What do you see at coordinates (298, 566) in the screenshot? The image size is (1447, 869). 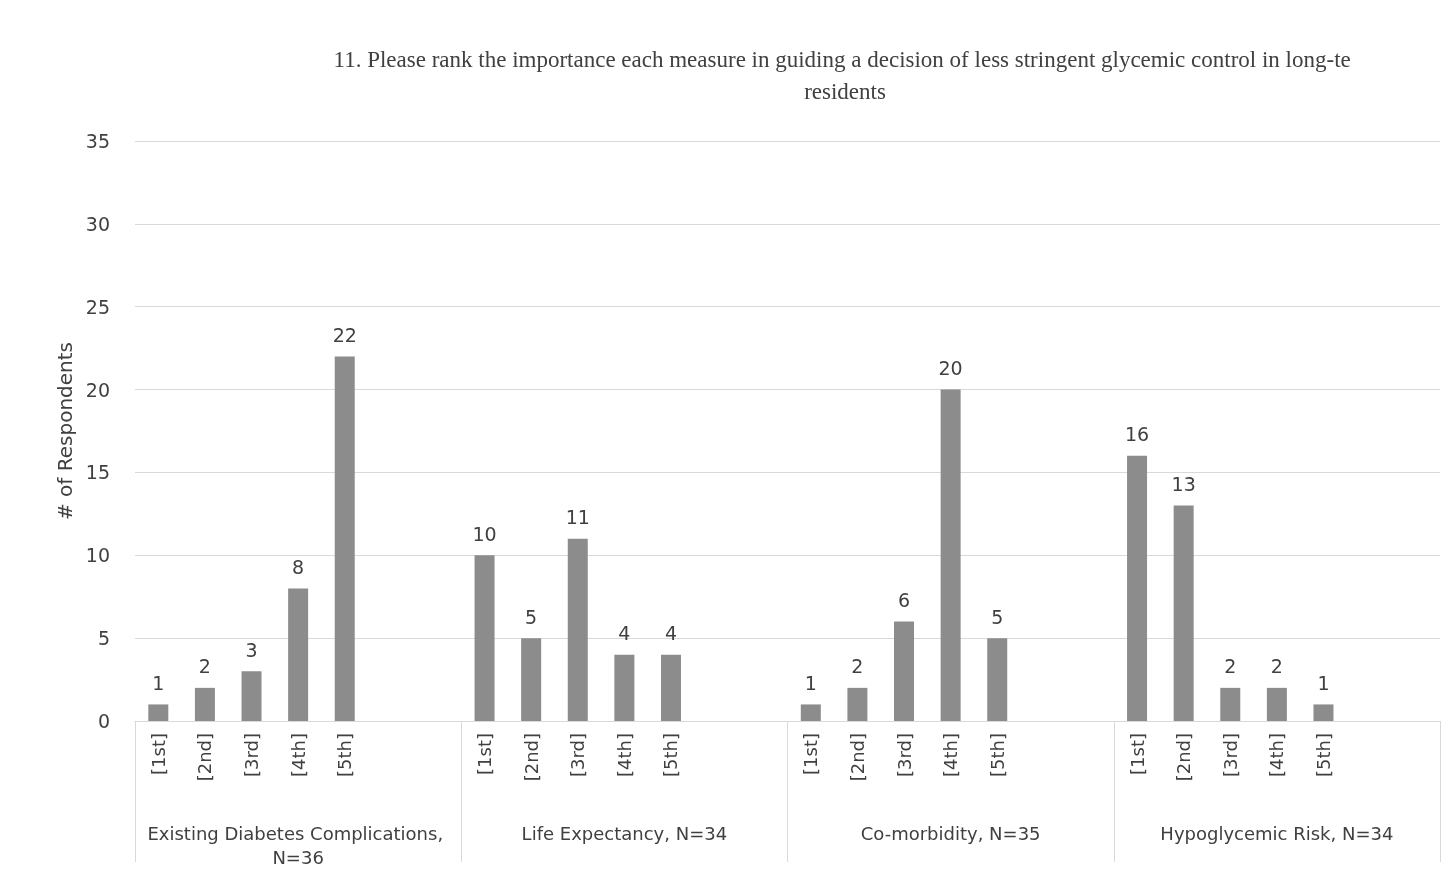 I see `data-label: 8` at bounding box center [298, 566].